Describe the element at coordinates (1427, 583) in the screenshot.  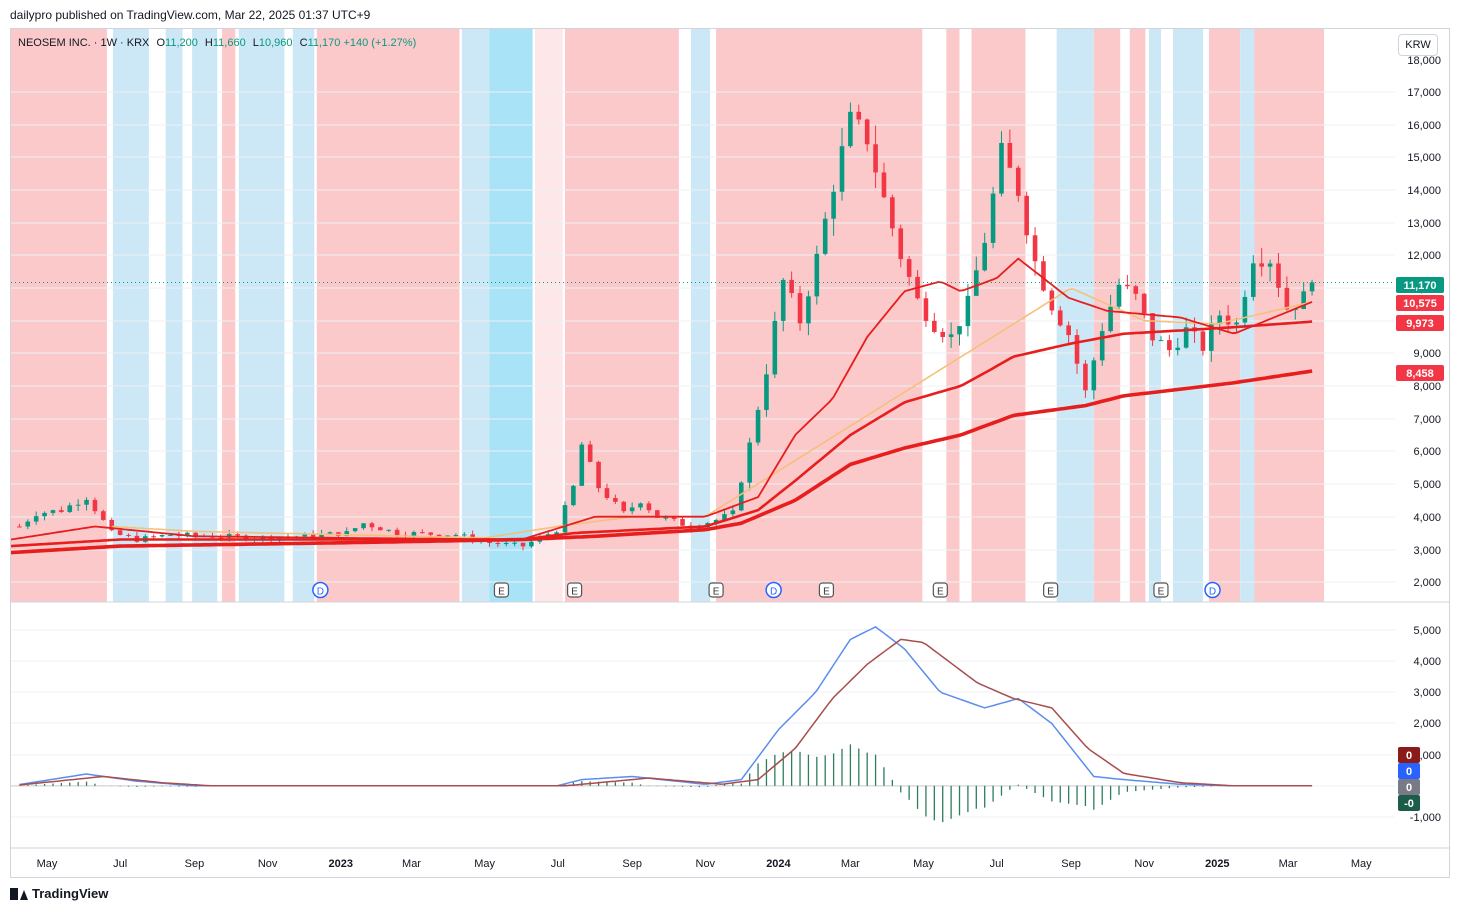
I see `price-axis-tick: 2,000` at that location.